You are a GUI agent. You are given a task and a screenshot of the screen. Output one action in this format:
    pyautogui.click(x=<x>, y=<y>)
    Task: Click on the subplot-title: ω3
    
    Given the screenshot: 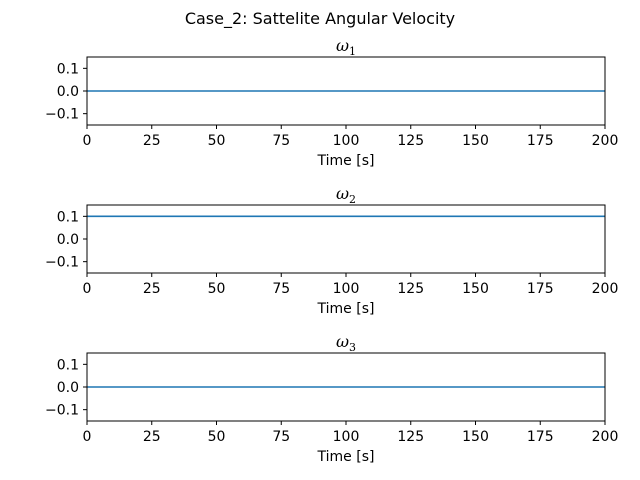 What is the action you would take?
    pyautogui.click(x=346, y=343)
    